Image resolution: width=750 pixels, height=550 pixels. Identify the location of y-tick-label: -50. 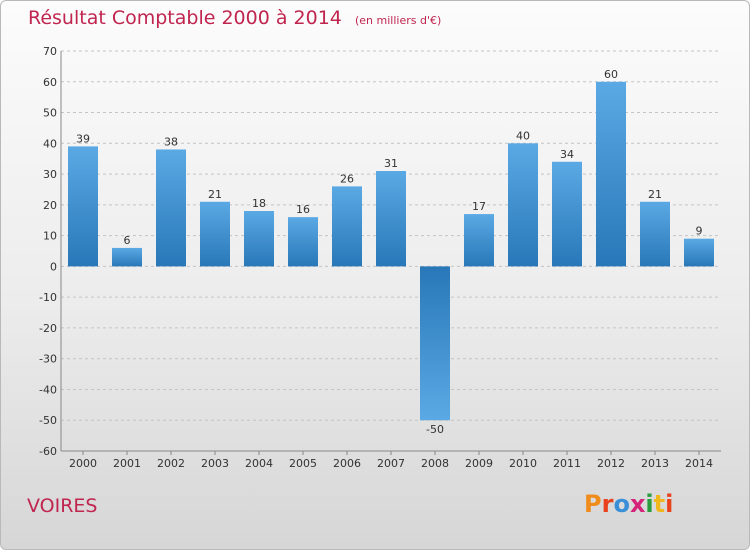
(48, 420).